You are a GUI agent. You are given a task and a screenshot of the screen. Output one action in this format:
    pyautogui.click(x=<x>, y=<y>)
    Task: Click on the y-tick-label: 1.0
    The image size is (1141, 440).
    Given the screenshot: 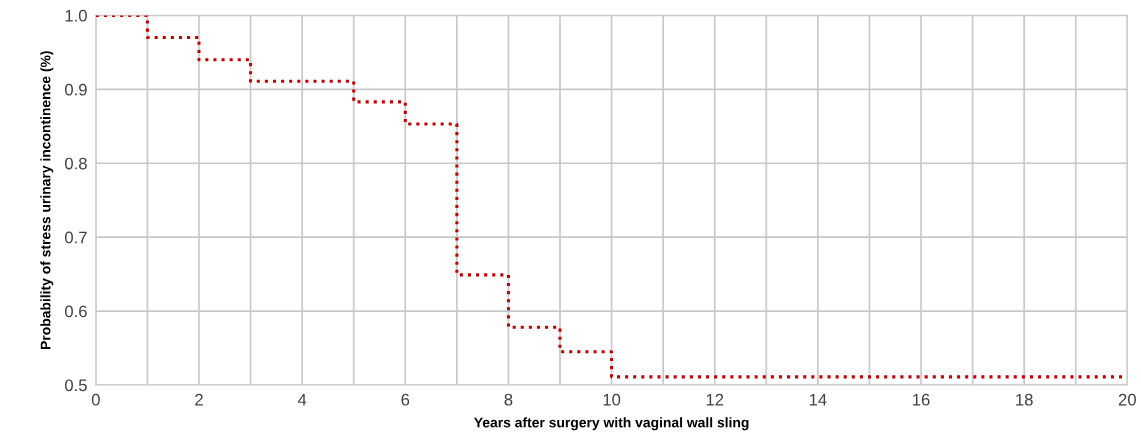 What is the action you would take?
    pyautogui.click(x=76, y=15)
    